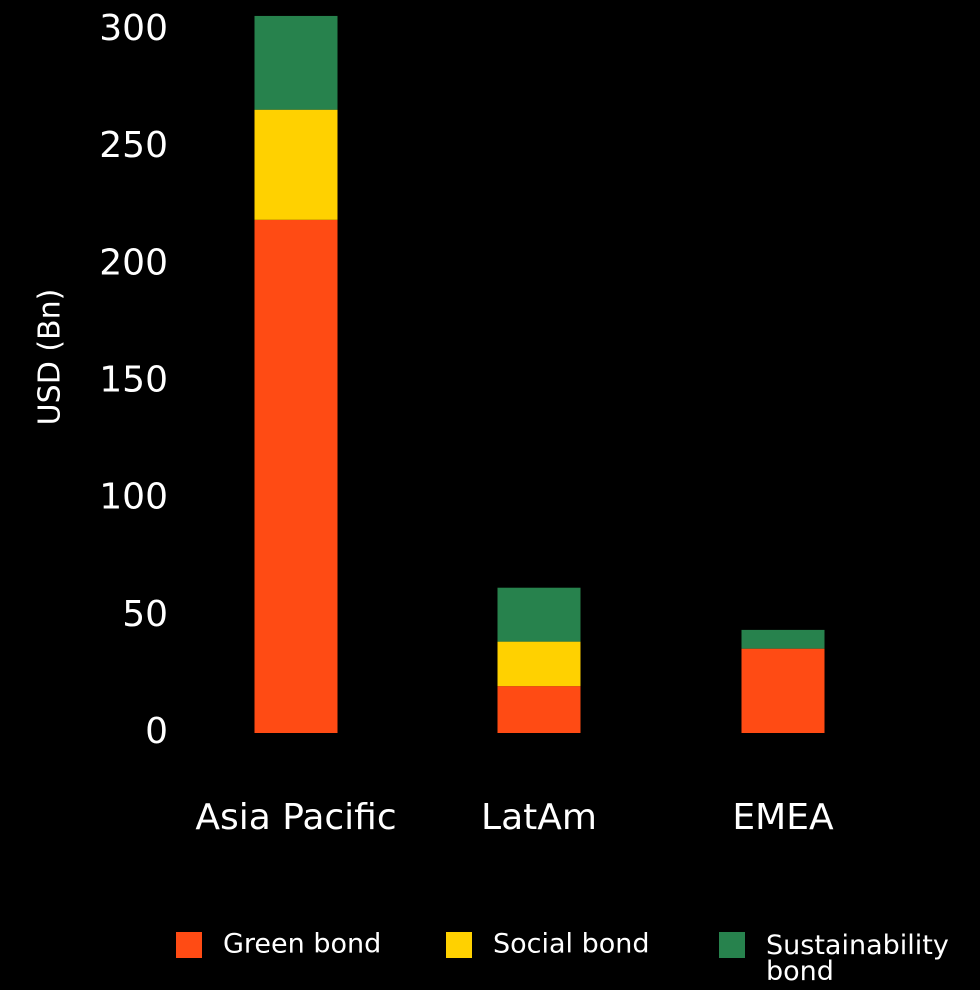  Describe the element at coordinates (145, 614) in the screenshot. I see `y-tick-label-50: 50` at that location.